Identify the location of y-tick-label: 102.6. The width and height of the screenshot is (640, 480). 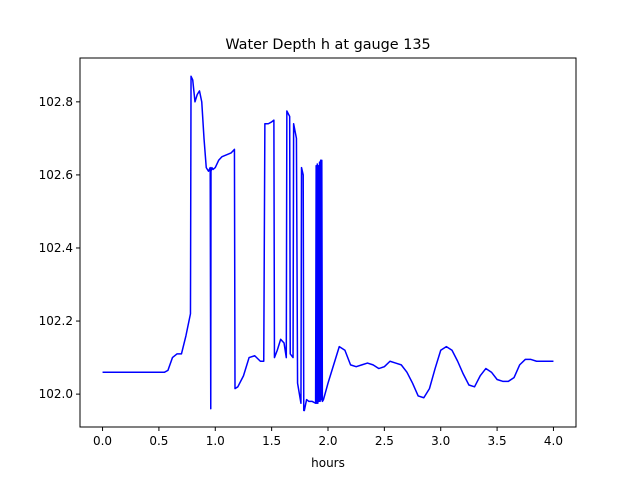
(56, 175).